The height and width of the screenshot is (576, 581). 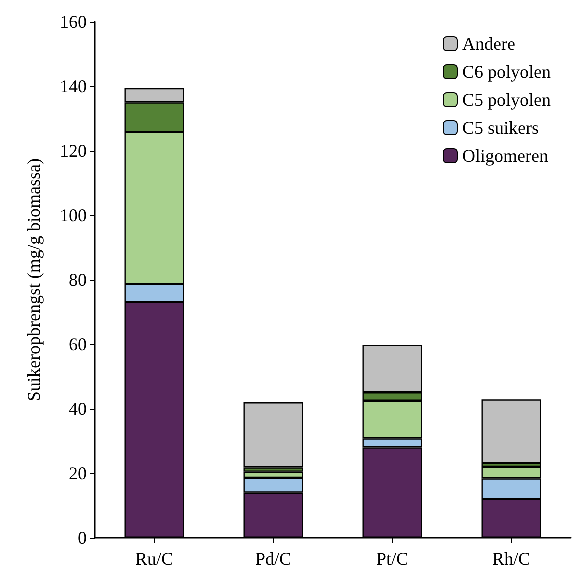 I want to click on x-tick-label: Pt/C, so click(x=392, y=559).